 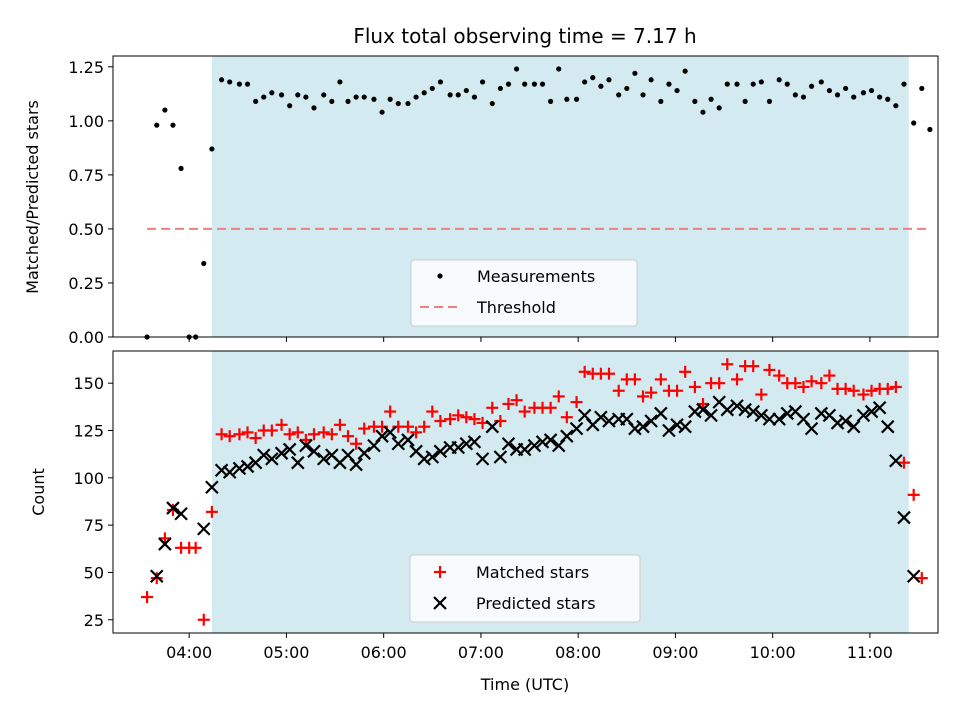 I want to click on y-tick-label: 125, so click(x=88, y=430).